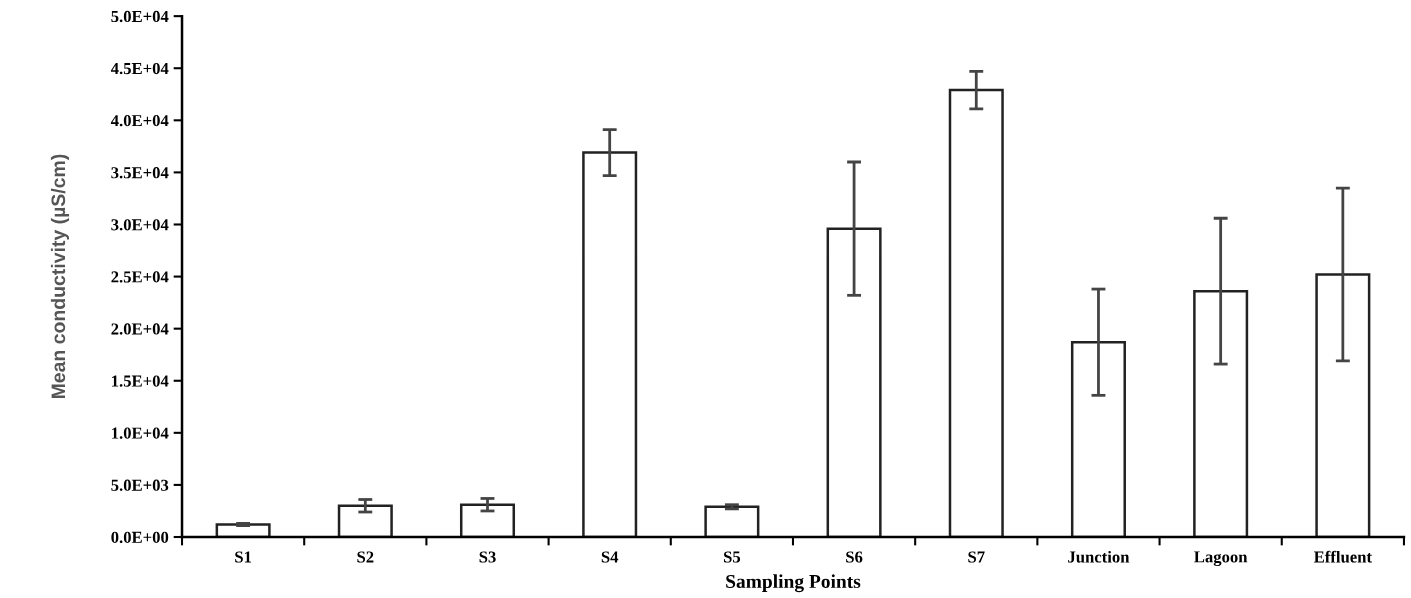 The image size is (1411, 598). Describe the element at coordinates (365, 557) in the screenshot. I see `x-tick-label: S2` at that location.